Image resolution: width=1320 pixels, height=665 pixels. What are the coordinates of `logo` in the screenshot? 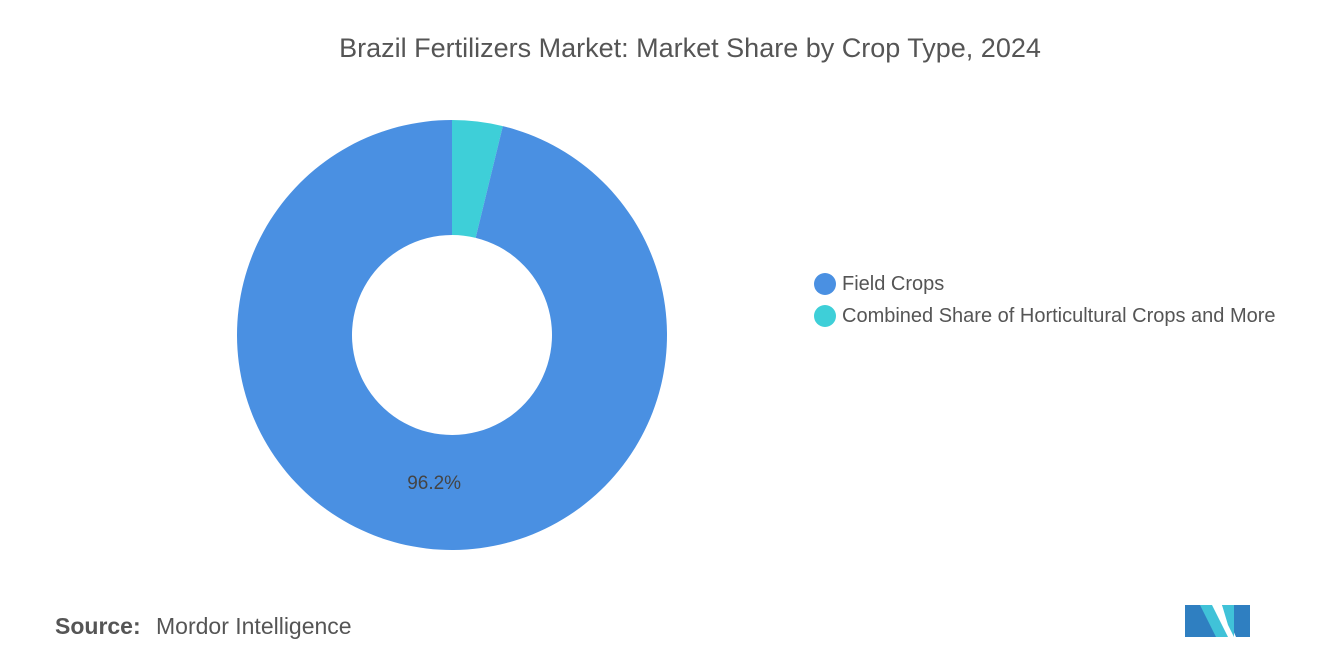 It's located at (1217, 621).